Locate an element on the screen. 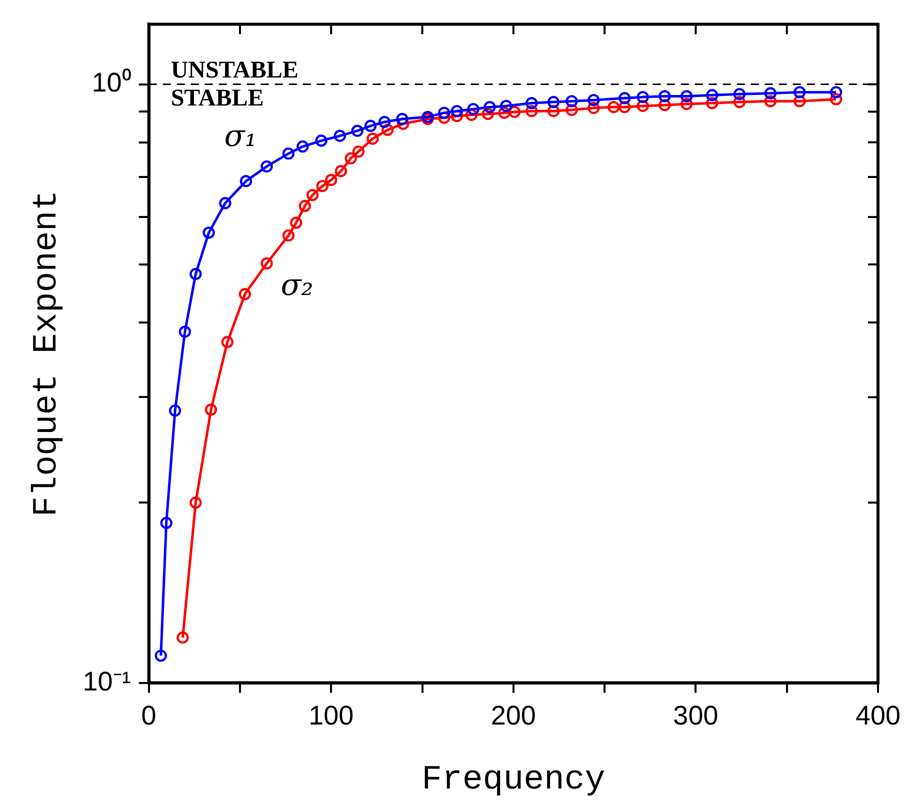 This screenshot has height=812, width=918. series-label: σ₂ is located at coordinates (297, 286).